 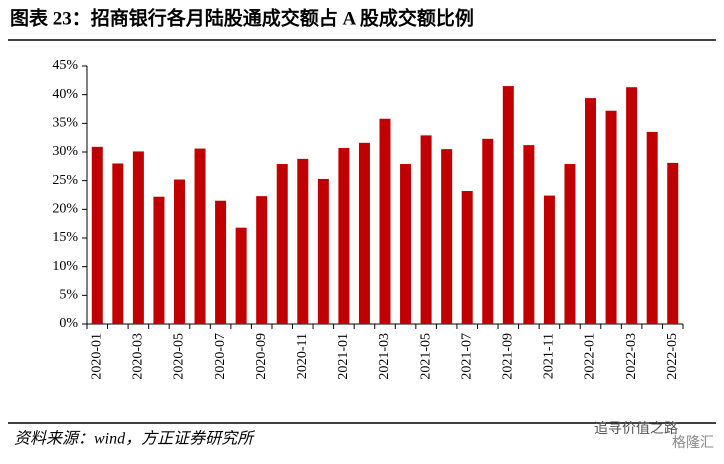 What do you see at coordinates (179, 356) in the screenshot?
I see `x-tick-label: 2020-05` at bounding box center [179, 356].